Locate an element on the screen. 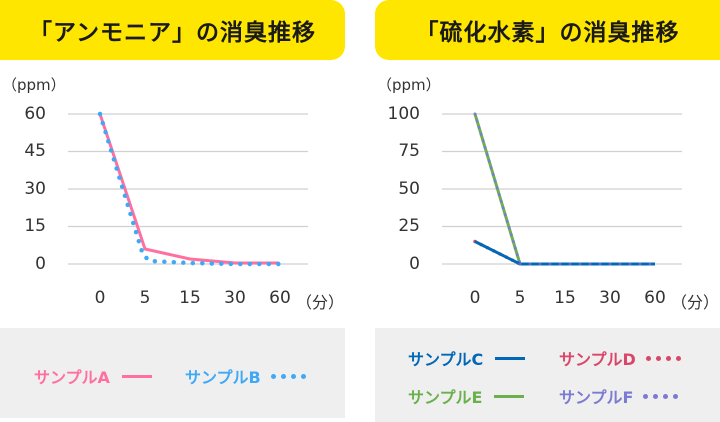 The height and width of the screenshot is (422, 720). hydrogen-sulfide-legend: サンプルC サンプルD サンプルE サンプルF is located at coordinates (547, 375).